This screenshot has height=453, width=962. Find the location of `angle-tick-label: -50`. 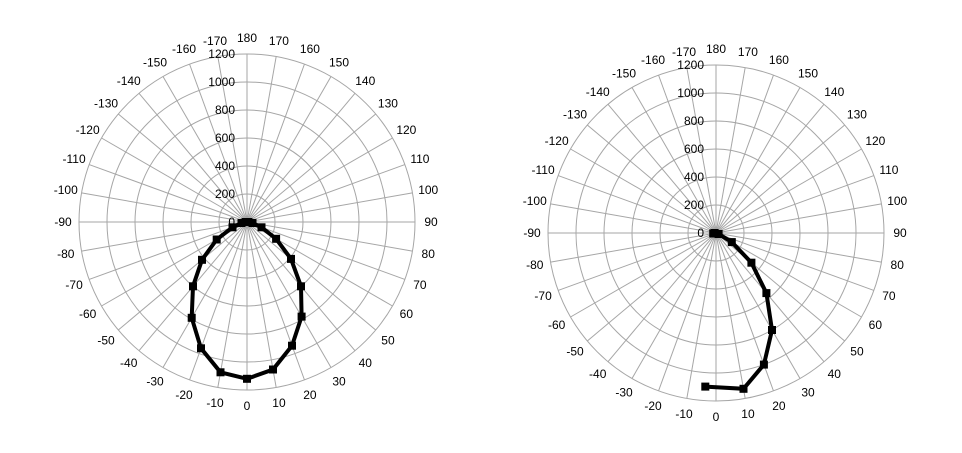

angle-tick-label: -50 is located at coordinates (106, 340).